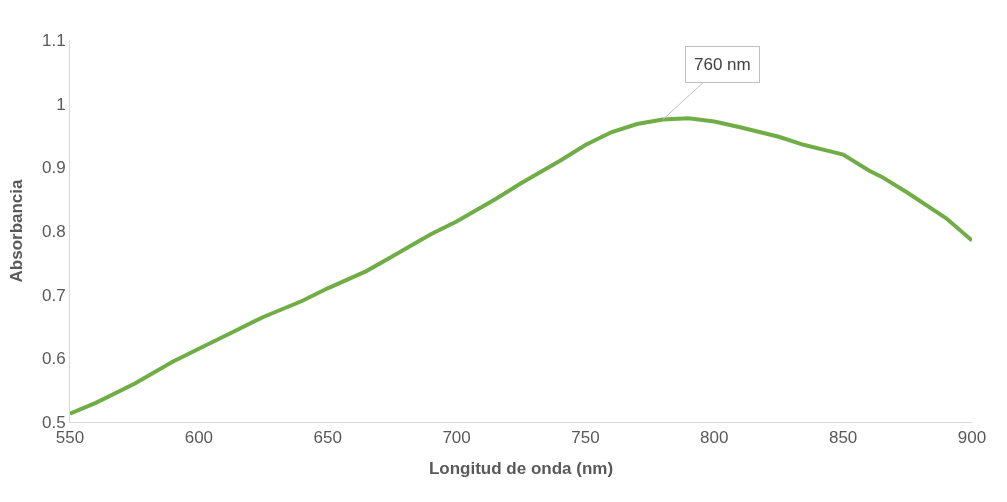 Image resolution: width=1007 pixels, height=502 pixels. Describe the element at coordinates (53, 231) in the screenshot. I see `y-tick-label: 0.8` at that location.